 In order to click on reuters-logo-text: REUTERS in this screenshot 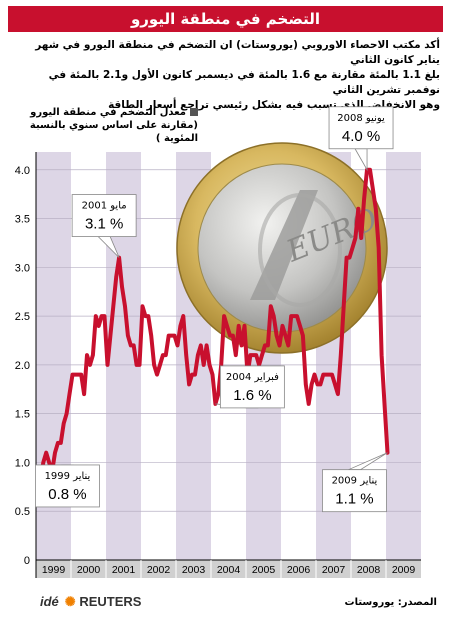, I will do `click(110, 601)`.